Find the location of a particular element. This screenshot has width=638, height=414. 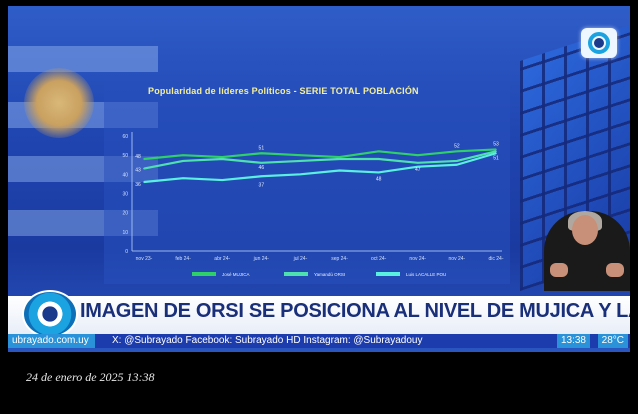

ticker-site: ubrayado.com.uy is located at coordinates (51, 341).